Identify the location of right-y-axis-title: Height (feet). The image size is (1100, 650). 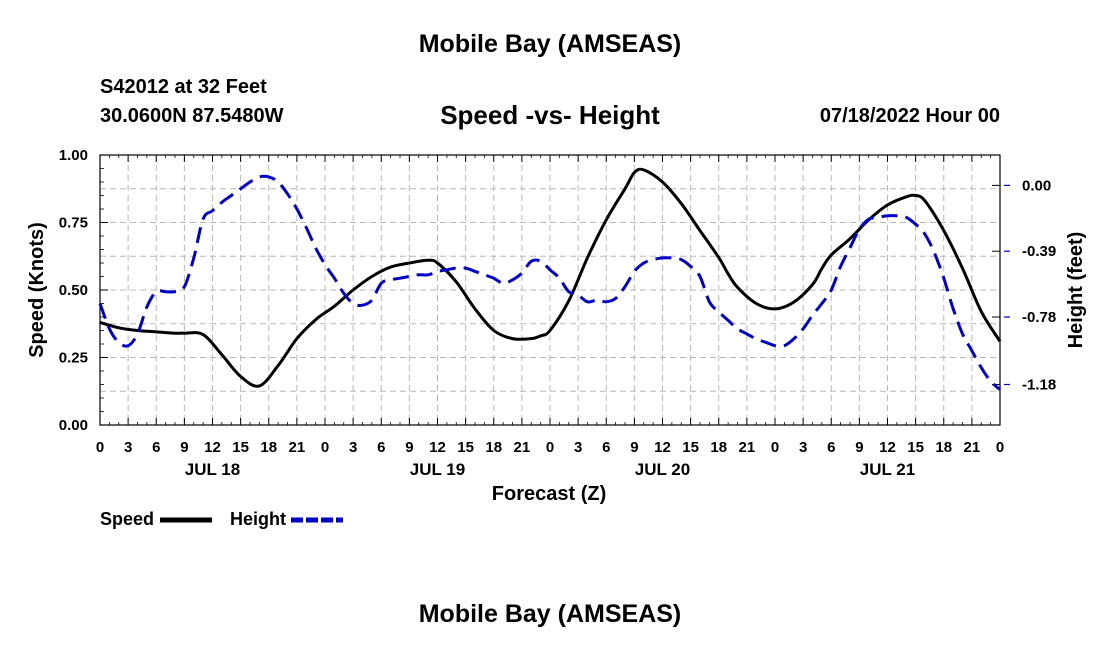
(1076, 290).